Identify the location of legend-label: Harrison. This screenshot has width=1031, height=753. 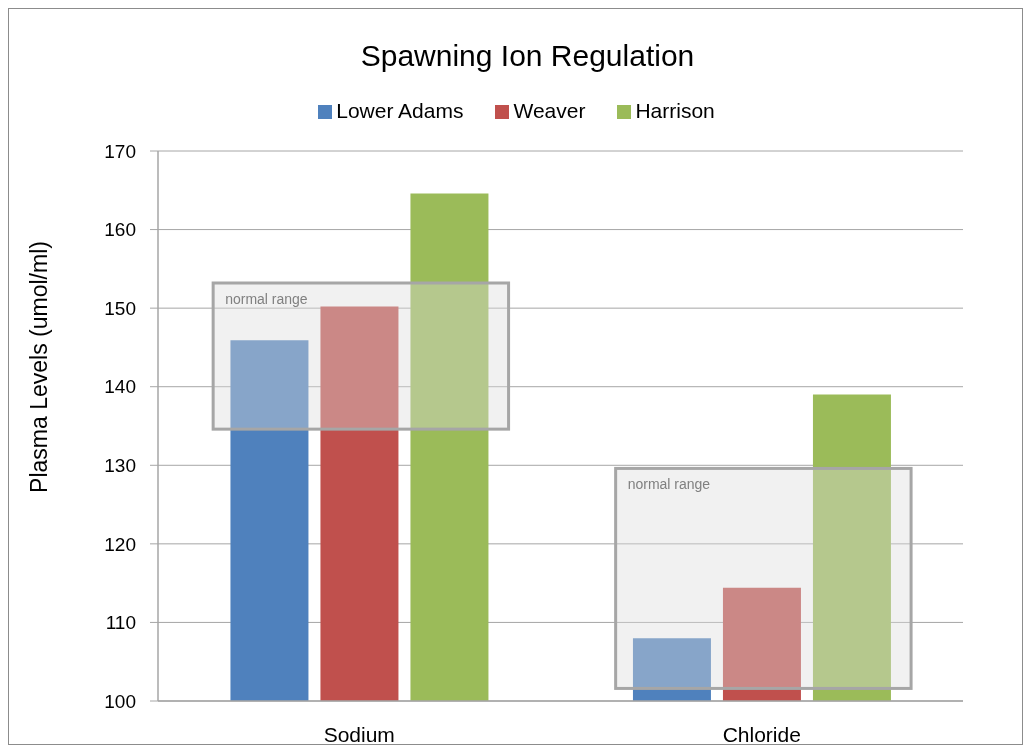
(675, 110).